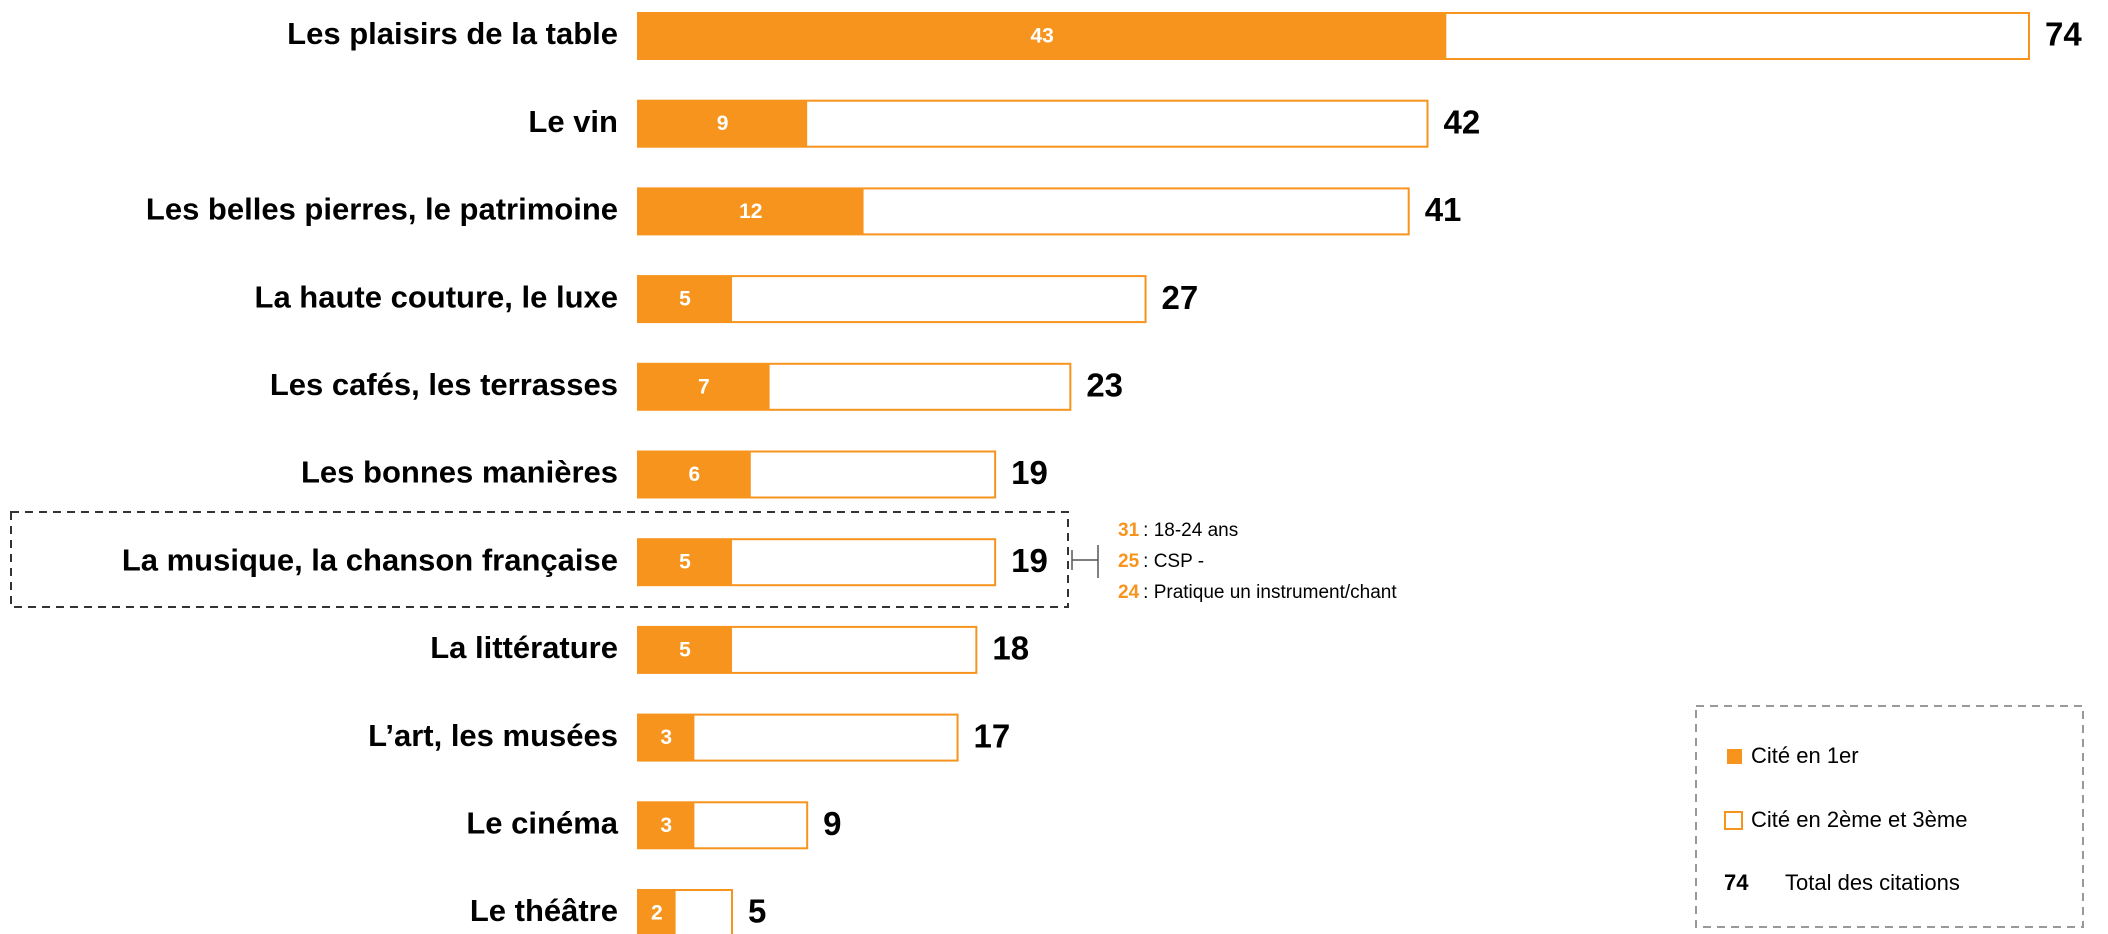  I want to click on annotation: 24: Pratique un instrument/chant, so click(1257, 592).